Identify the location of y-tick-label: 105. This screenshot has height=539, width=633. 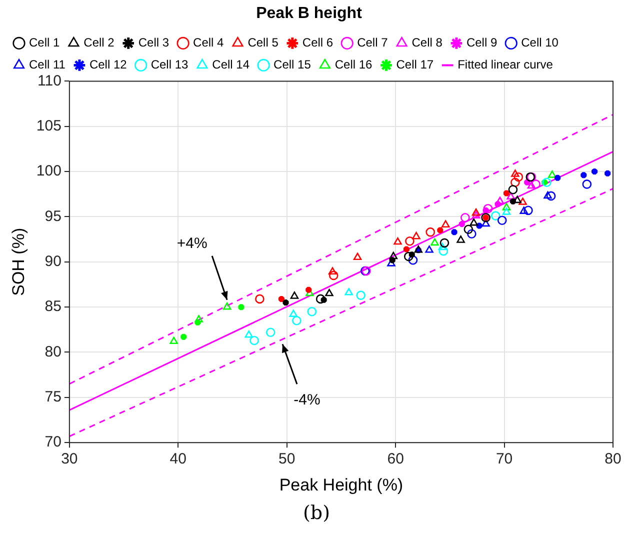
(49, 126).